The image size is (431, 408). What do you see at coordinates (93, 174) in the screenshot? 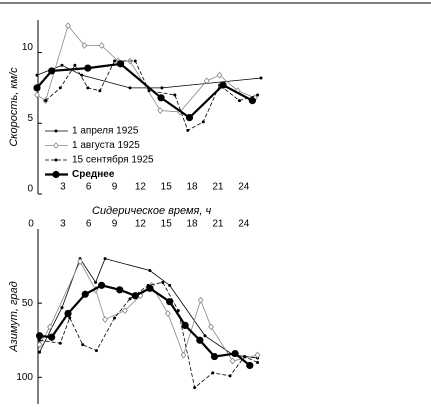
I see `legend-label: Среднее` at bounding box center [93, 174].